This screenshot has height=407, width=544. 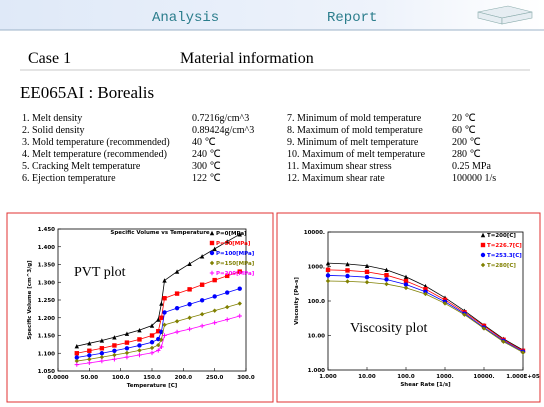 I want to click on x-tick-label: 300.0, so click(x=246, y=378).